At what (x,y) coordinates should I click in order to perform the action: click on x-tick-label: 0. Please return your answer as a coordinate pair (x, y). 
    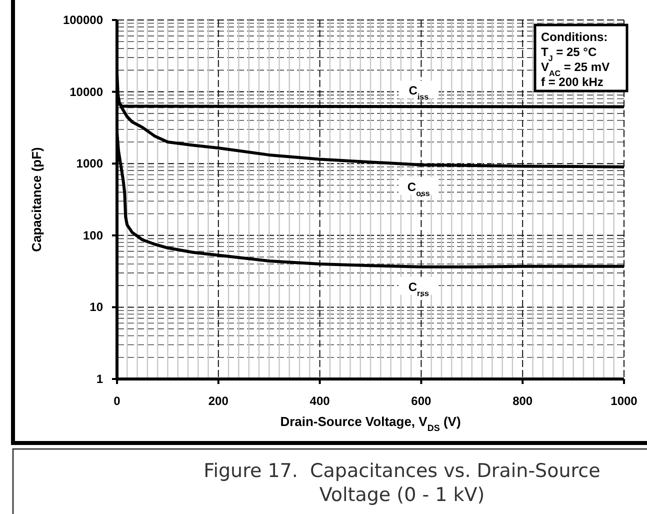
    Looking at the image, I should click on (117, 401).